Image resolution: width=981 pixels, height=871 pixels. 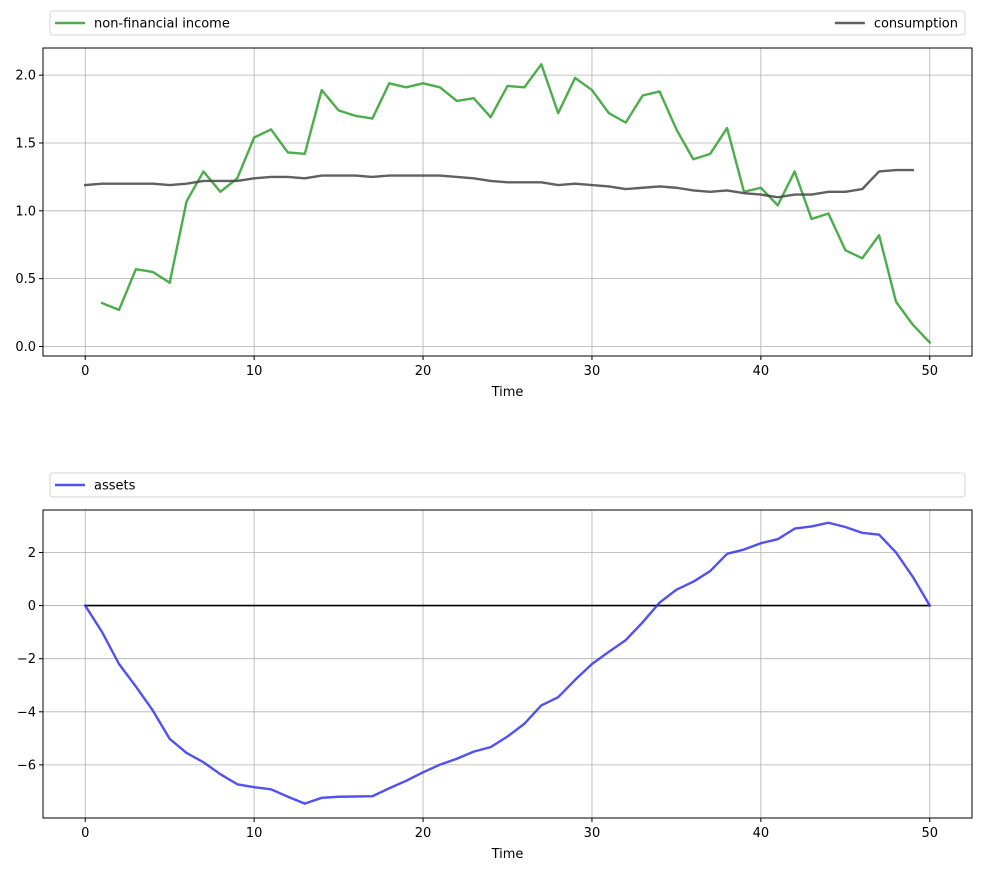 What do you see at coordinates (26, 659) in the screenshot?
I see `y-tick-label: −2` at bounding box center [26, 659].